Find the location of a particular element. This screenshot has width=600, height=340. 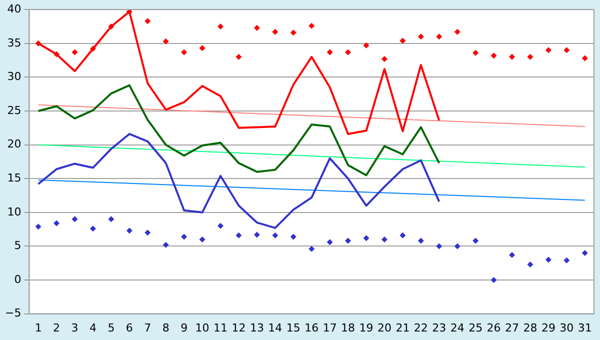

x-tick-label: 27 is located at coordinates (512, 327).